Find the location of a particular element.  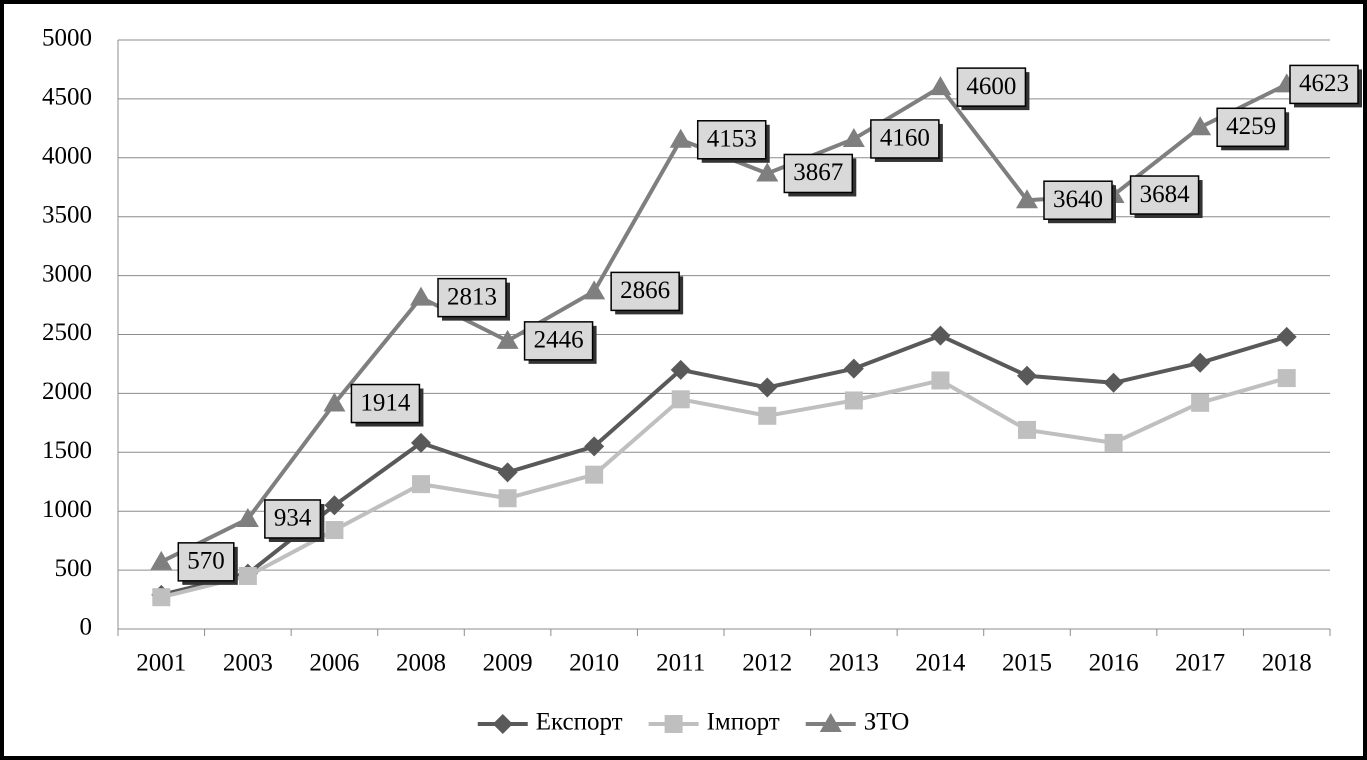

x-tick-label: 2013 is located at coordinates (854, 663).